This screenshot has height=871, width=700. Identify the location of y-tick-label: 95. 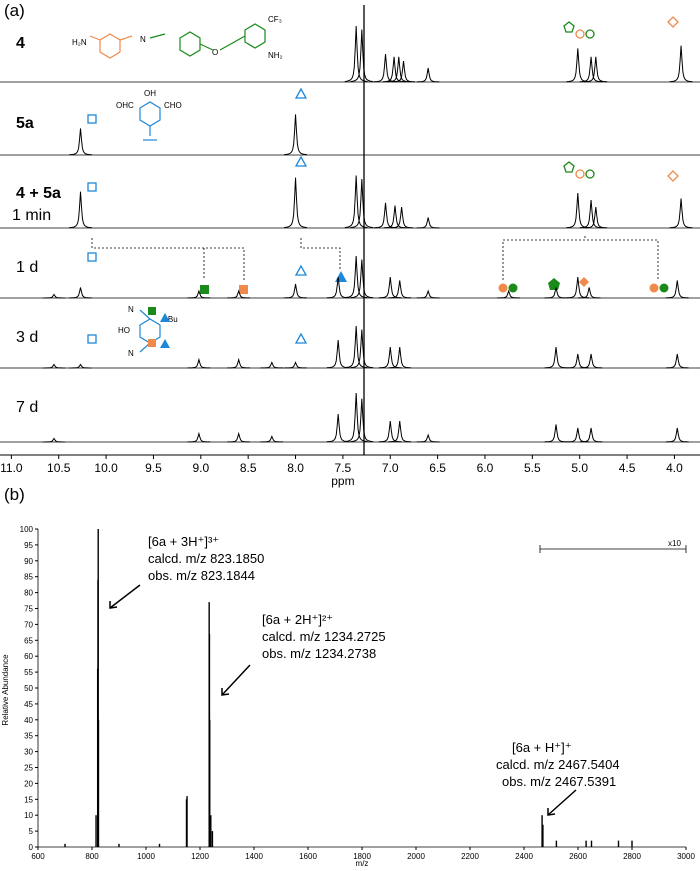
(28, 545).